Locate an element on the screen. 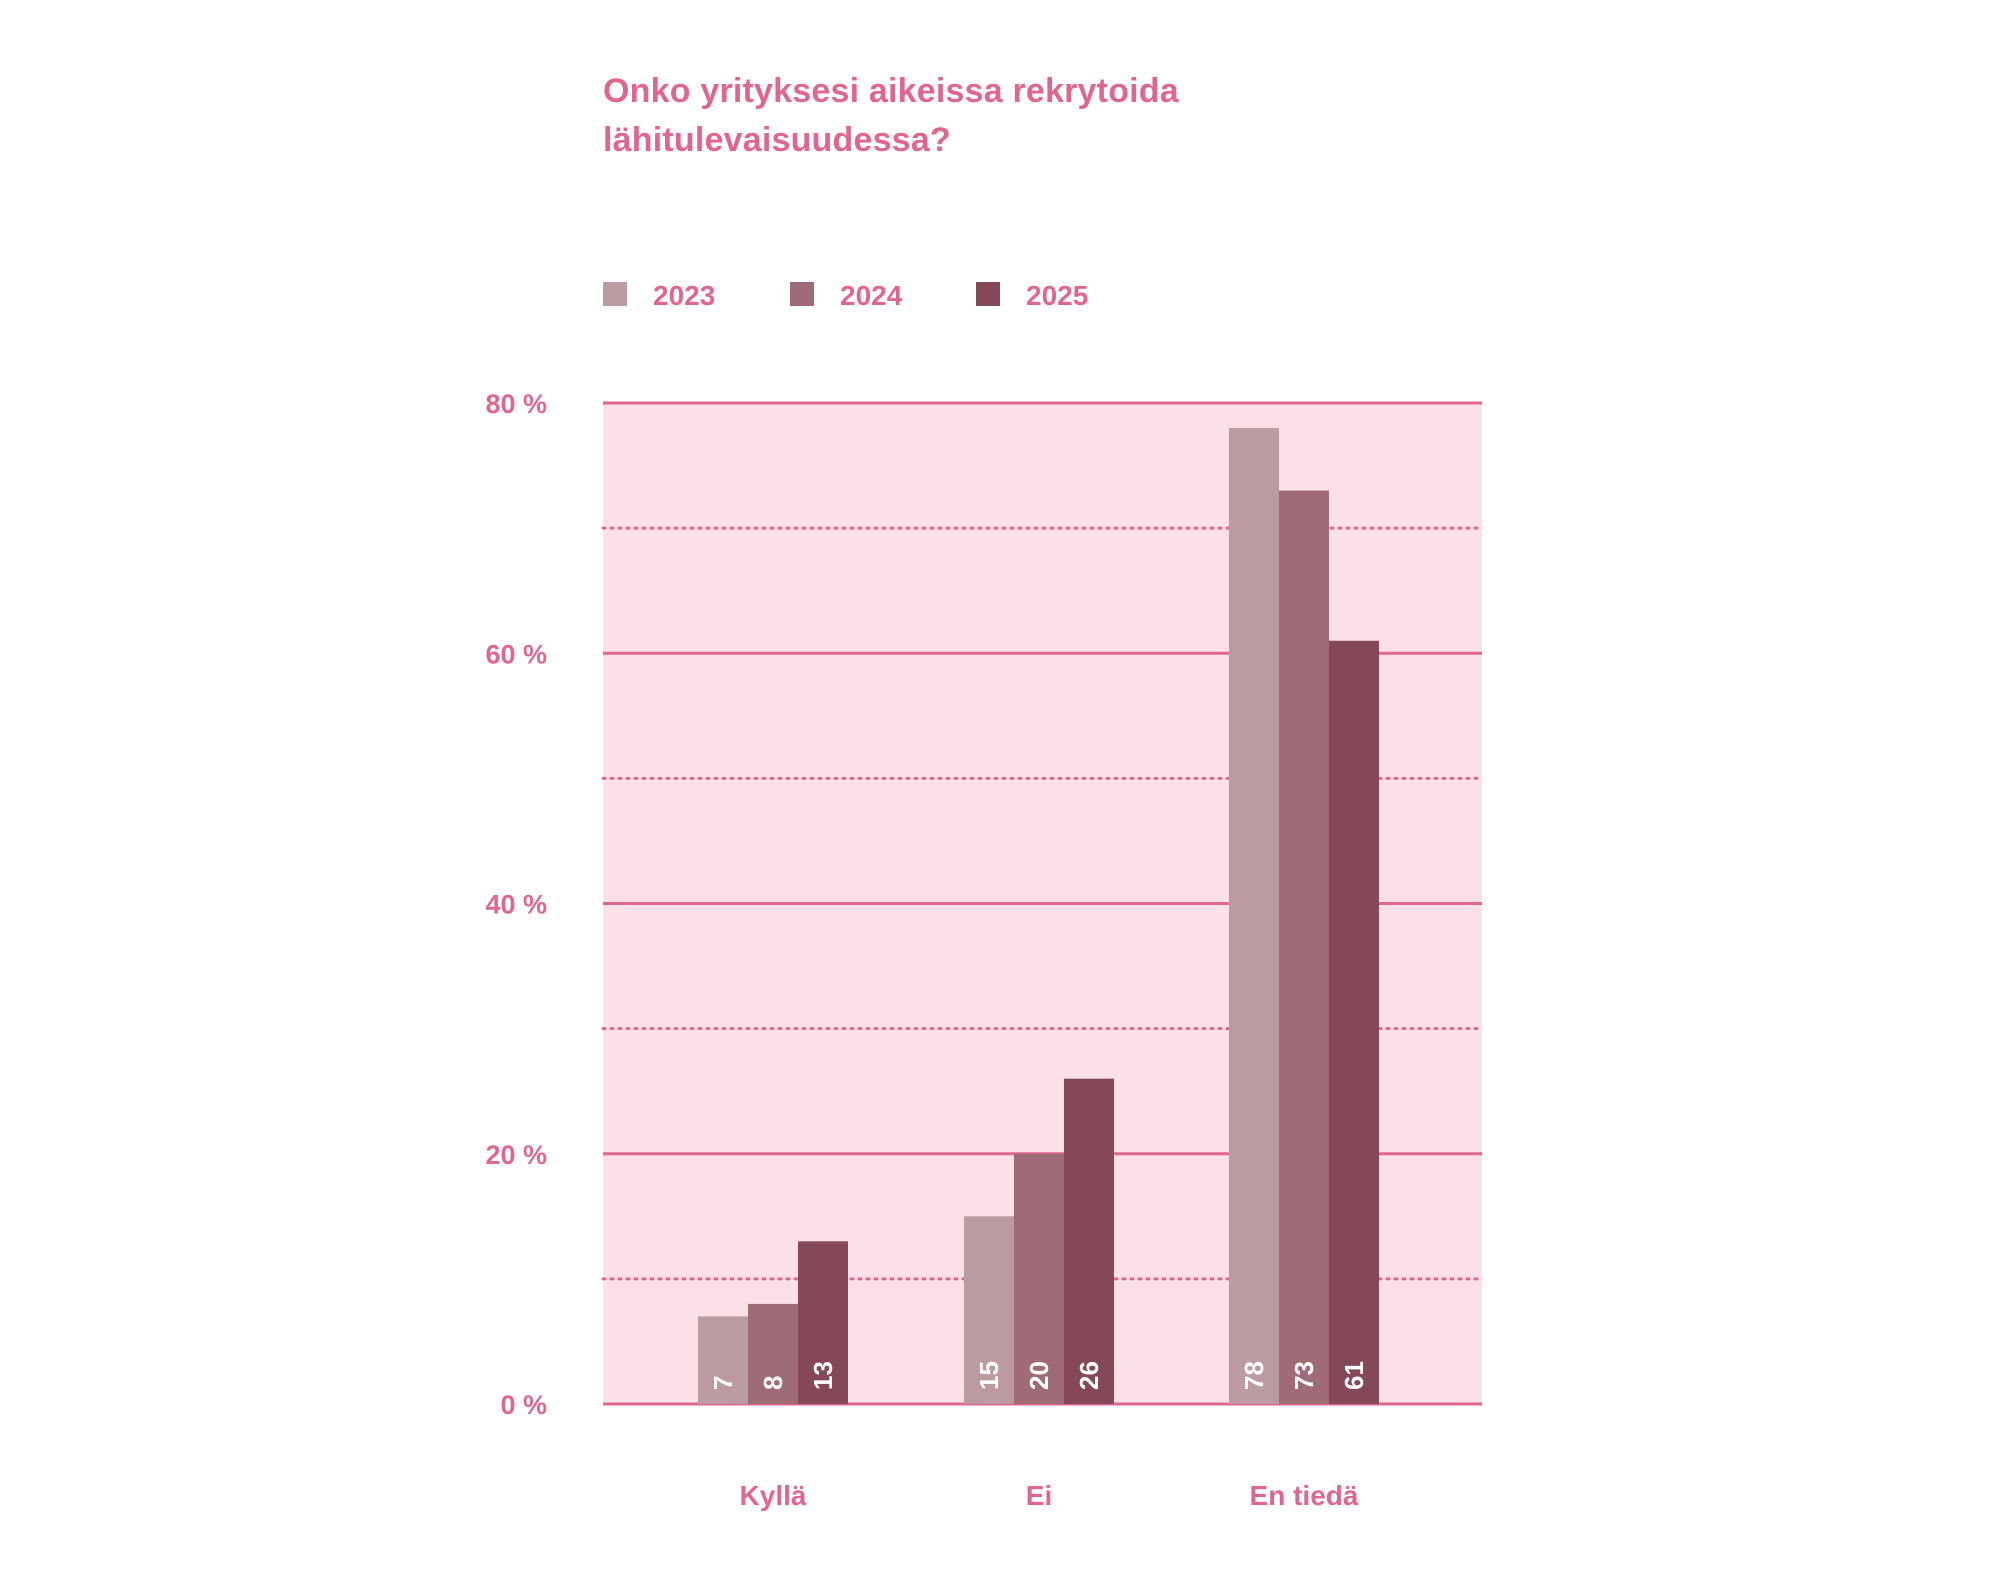  data-label: 20 is located at coordinates (1039, 1375).